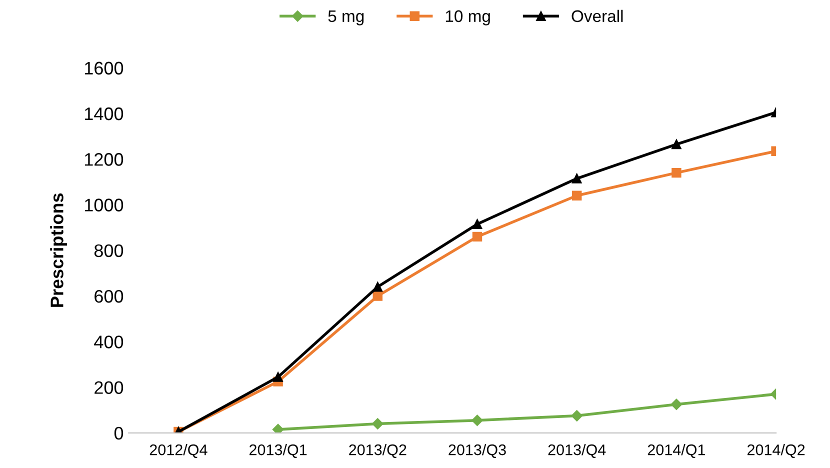 The height and width of the screenshot is (468, 830). What do you see at coordinates (104, 68) in the screenshot?
I see `y-tick-label: 1600` at bounding box center [104, 68].